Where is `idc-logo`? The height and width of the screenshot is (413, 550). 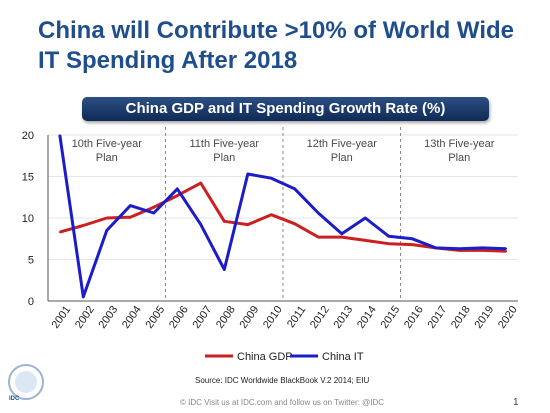 idc-logo is located at coordinates (26, 382).